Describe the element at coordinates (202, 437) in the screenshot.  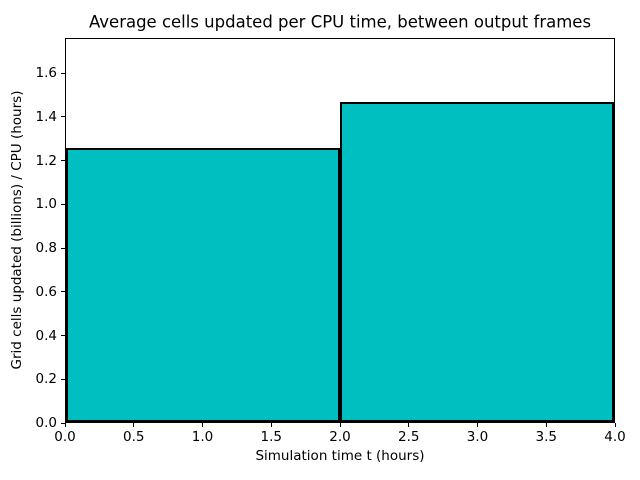
I see `x-tick-label: 1.0` at that location.